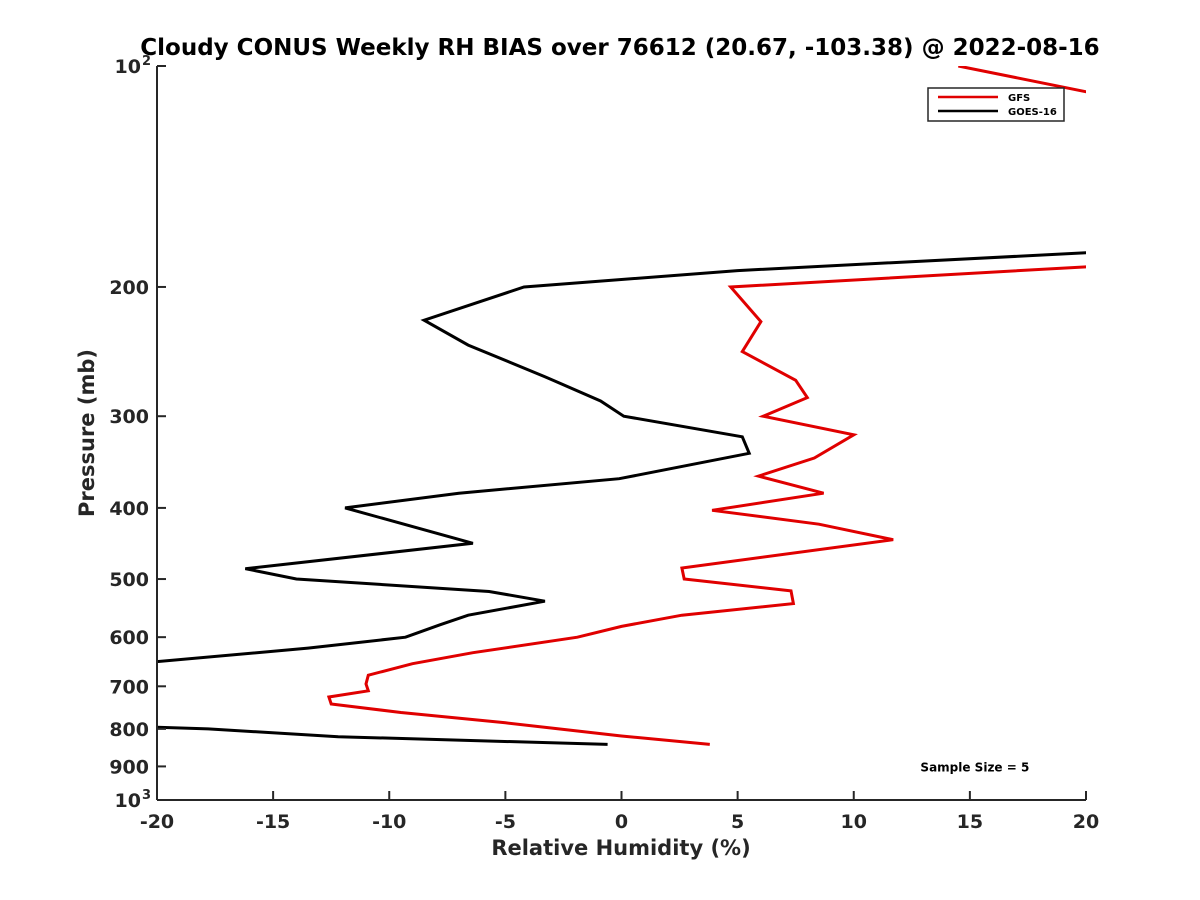 The height and width of the screenshot is (900, 1200). What do you see at coordinates (129, 417) in the screenshot?
I see `y-tick-label: 300` at bounding box center [129, 417].